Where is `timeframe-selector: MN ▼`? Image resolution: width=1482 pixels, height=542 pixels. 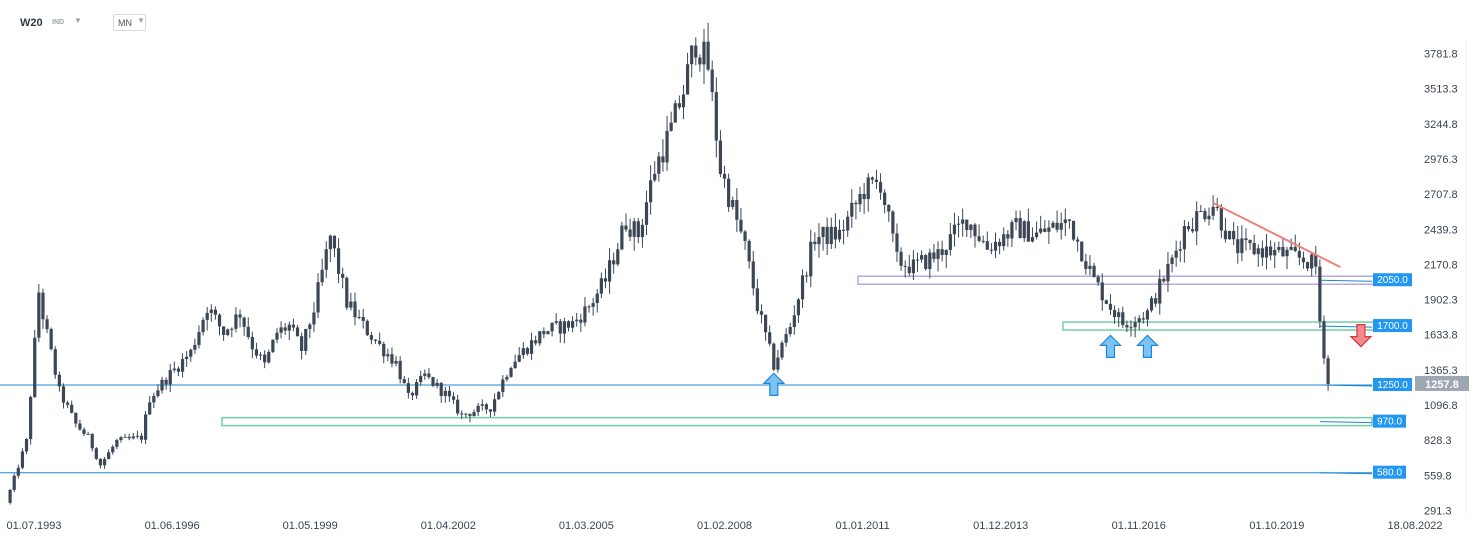
timeframe-selector: MN ▼ is located at coordinates (129, 22).